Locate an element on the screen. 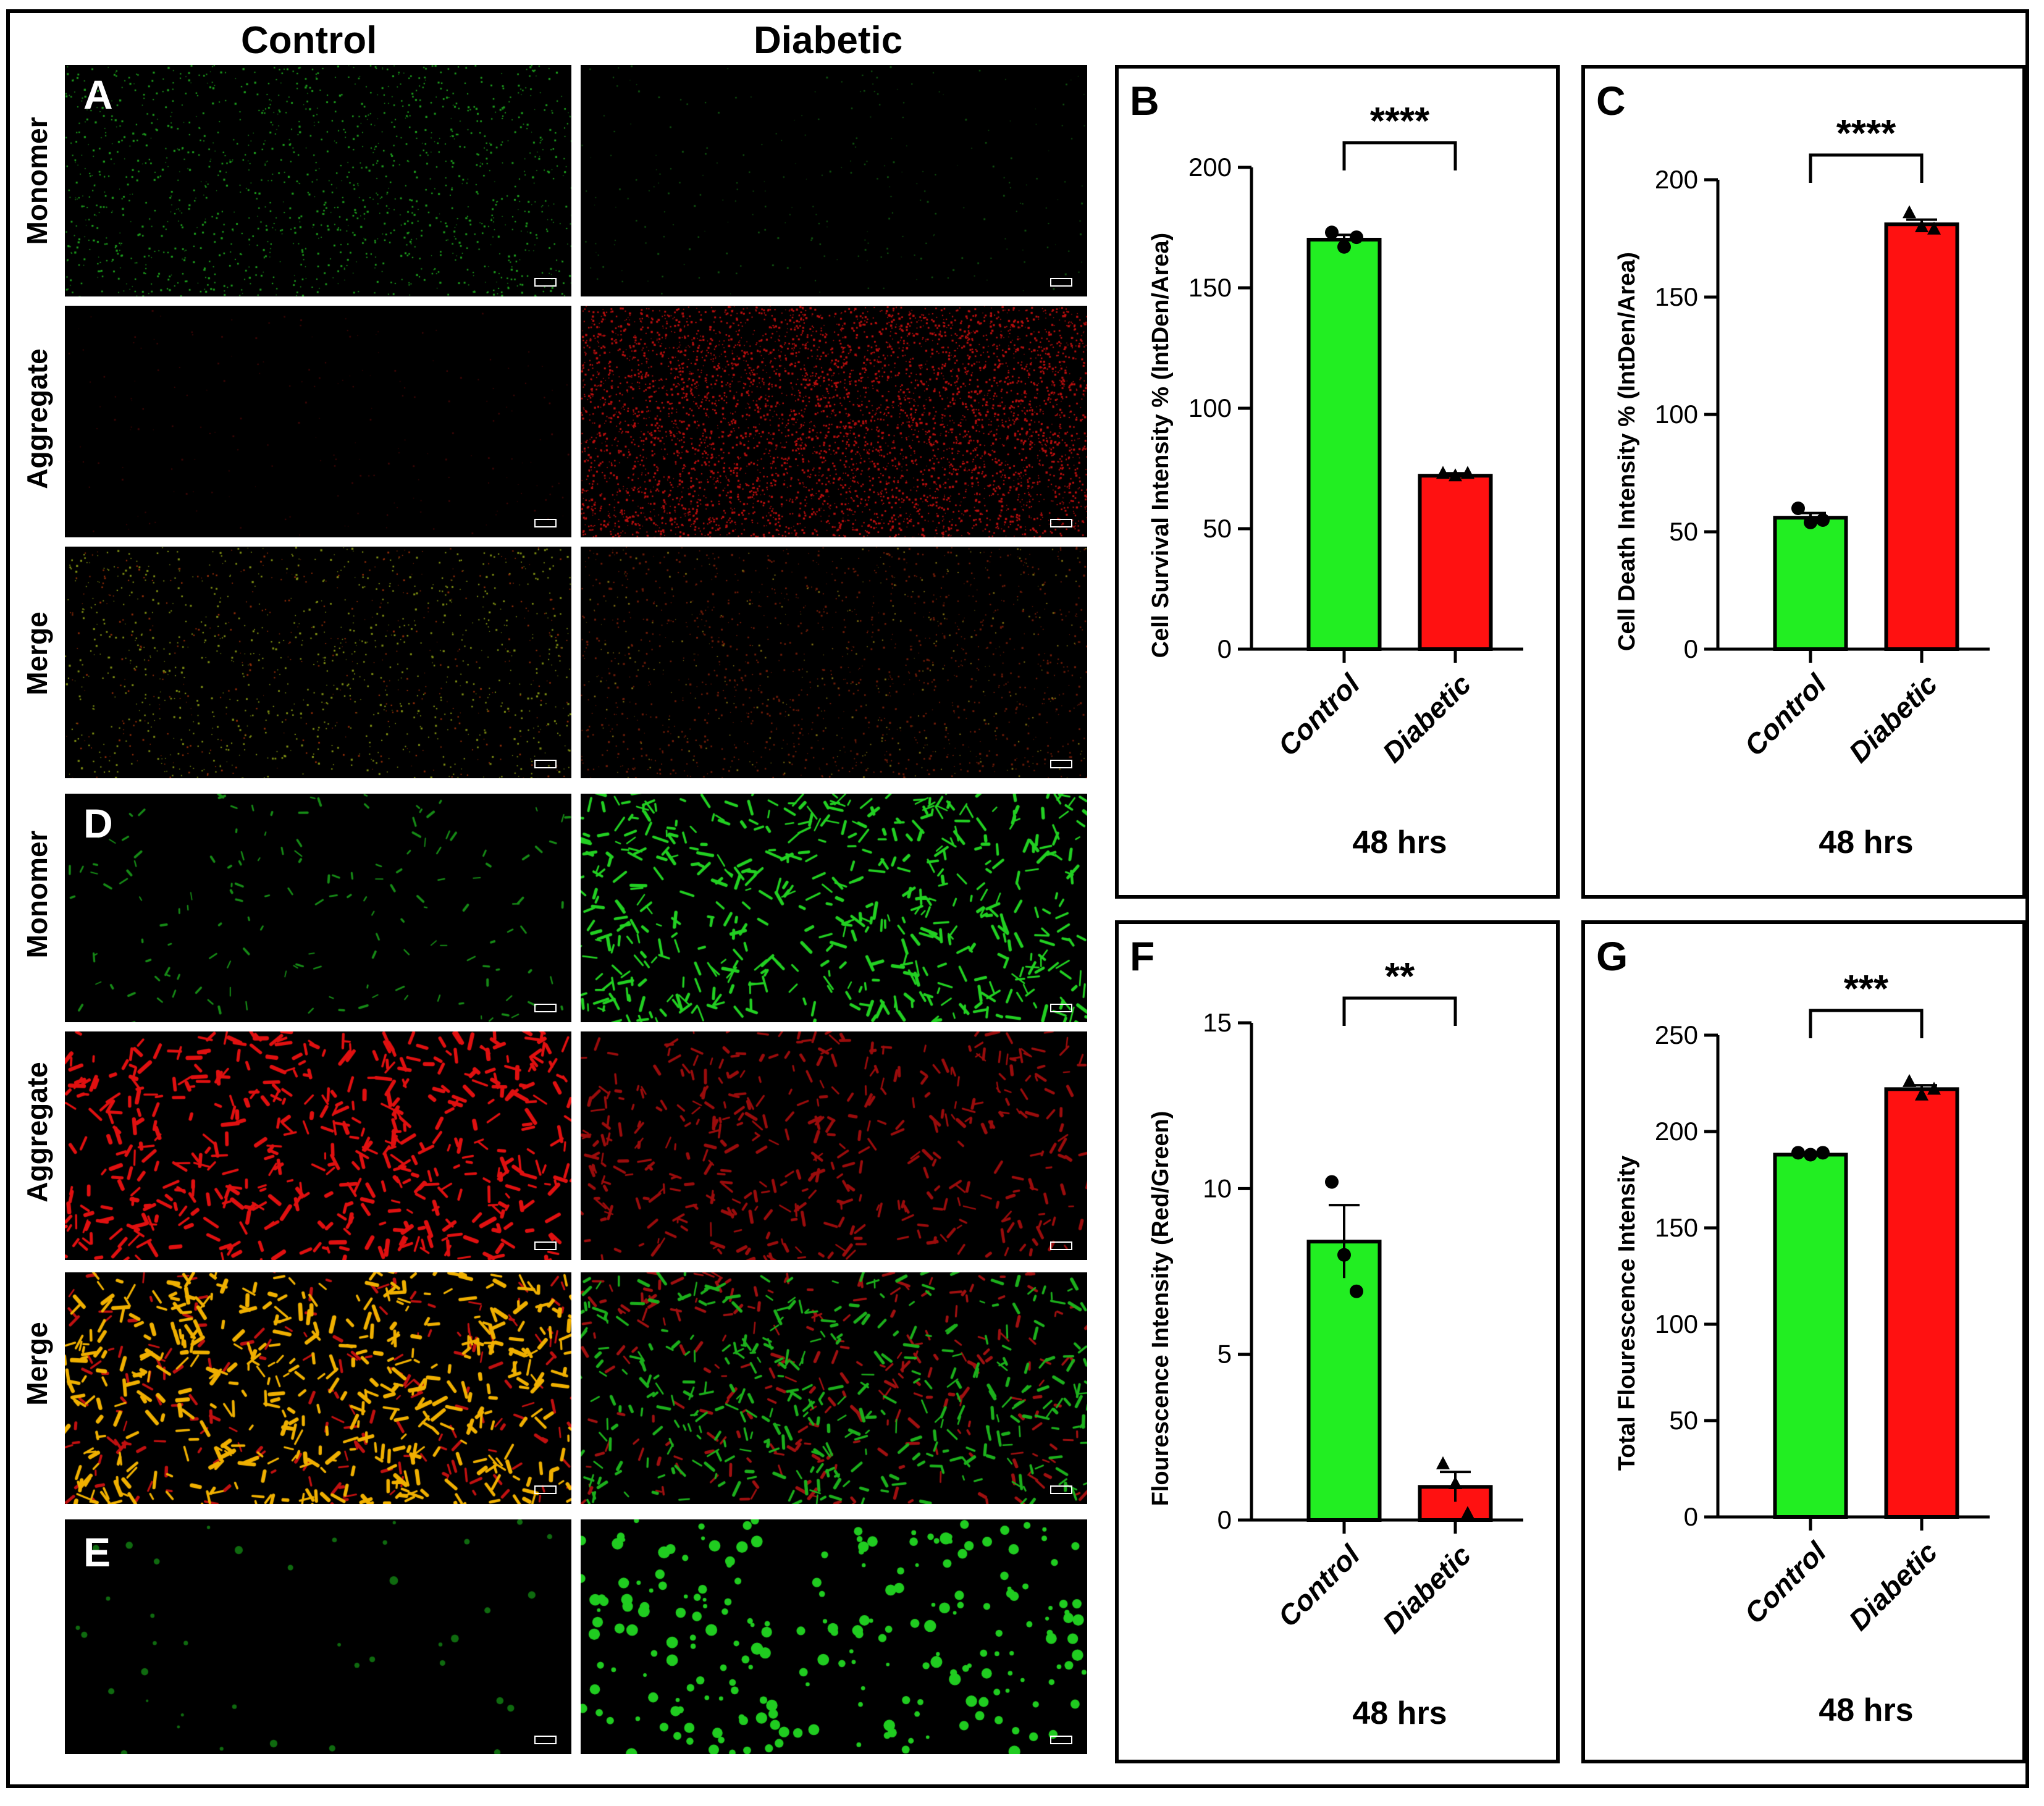 This screenshot has width=2044, height=1806. y-tick-label: 15 is located at coordinates (1217, 1023).